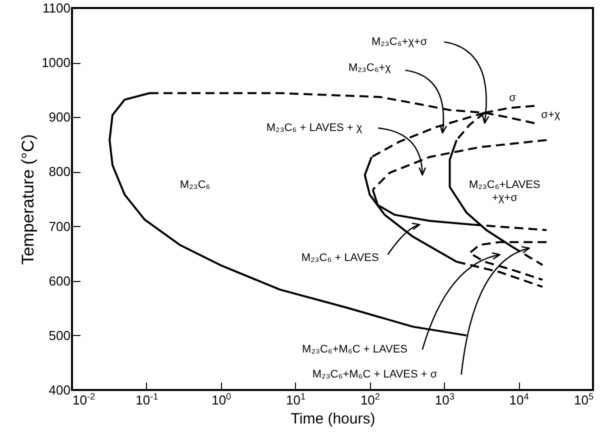 The image size is (600, 436). Describe the element at coordinates (504, 191) in the screenshot. I see `annotation: M₂₃C₆+LAVES +χ+σ` at that location.